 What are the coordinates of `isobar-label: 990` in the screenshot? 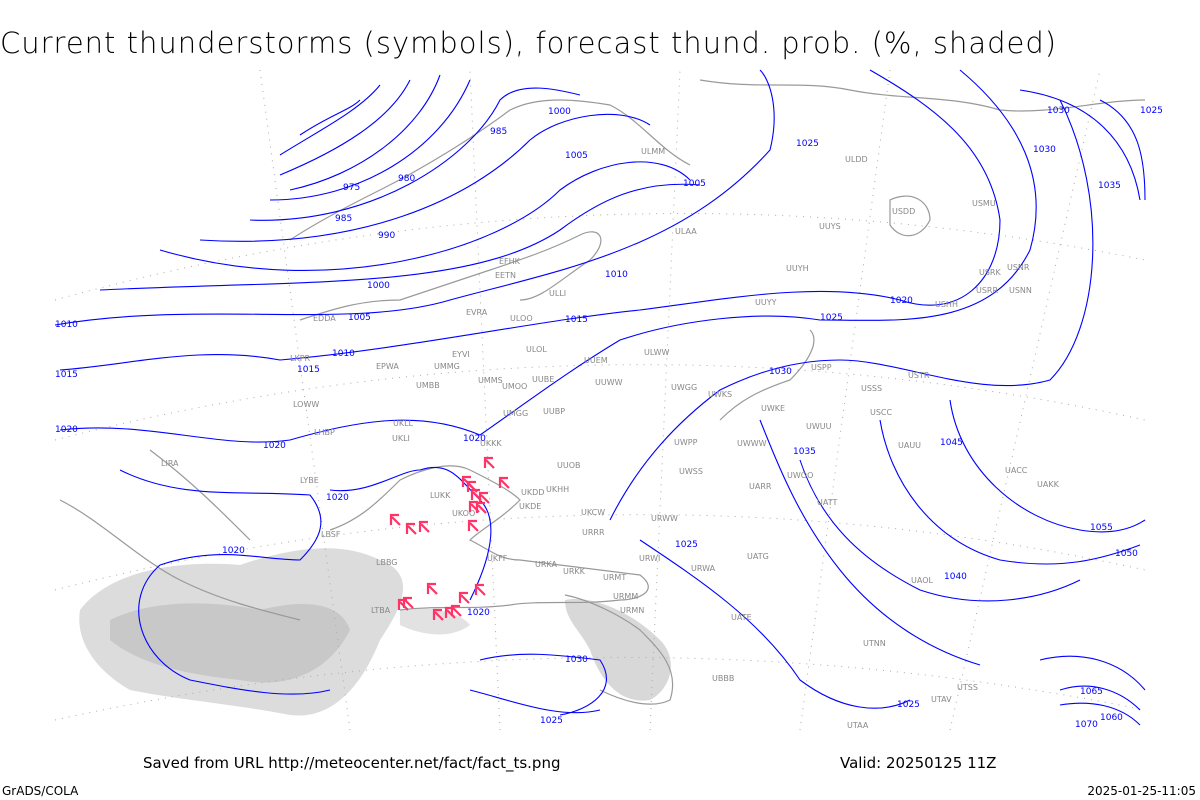 It's located at (386, 236).